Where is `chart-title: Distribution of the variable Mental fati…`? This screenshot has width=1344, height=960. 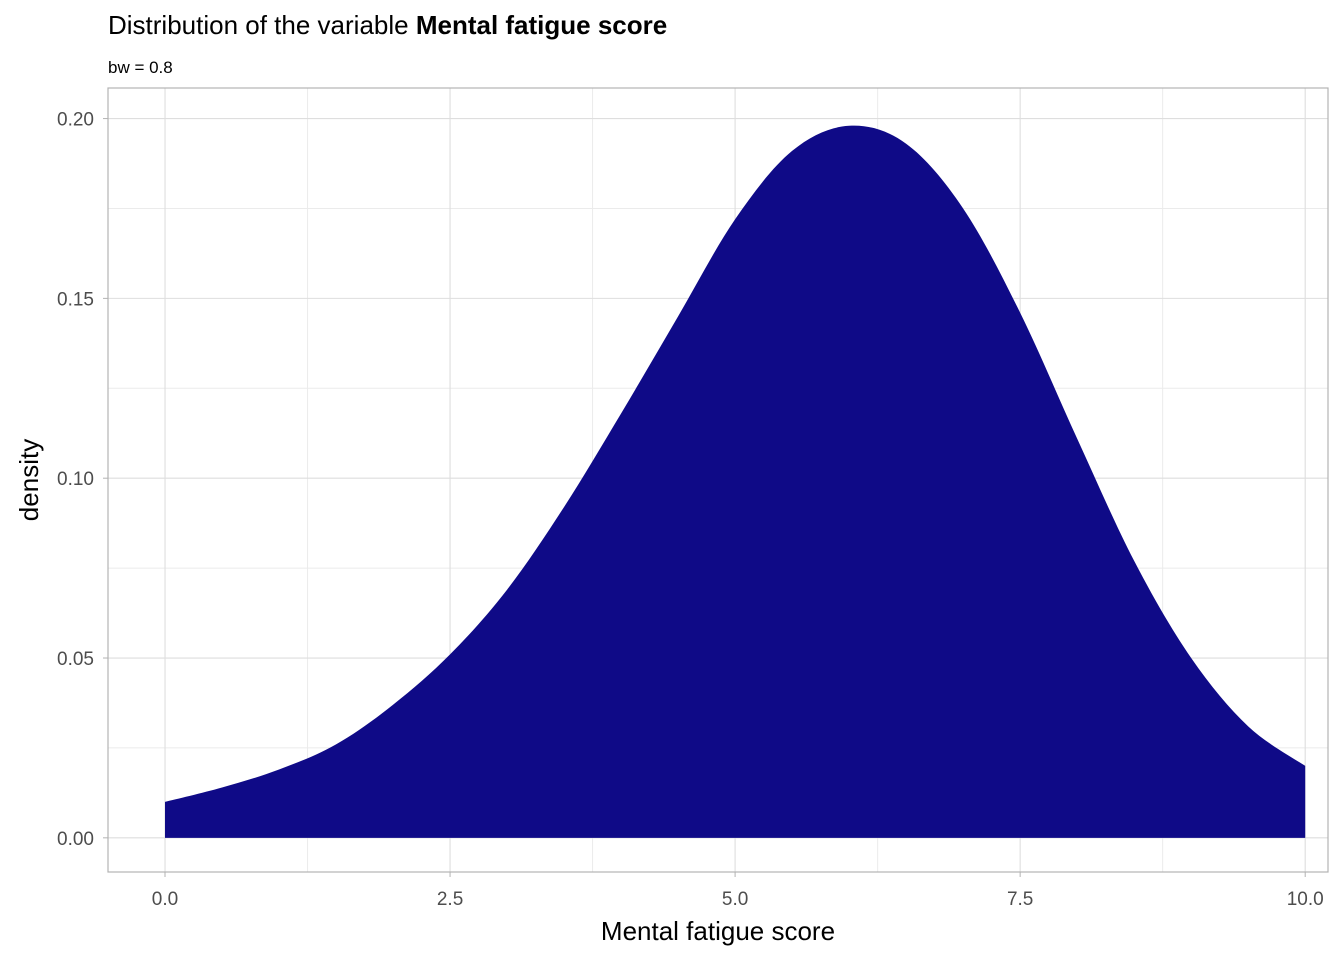 chart-title: Distribution of the variable Mental fati… is located at coordinates (387, 25).